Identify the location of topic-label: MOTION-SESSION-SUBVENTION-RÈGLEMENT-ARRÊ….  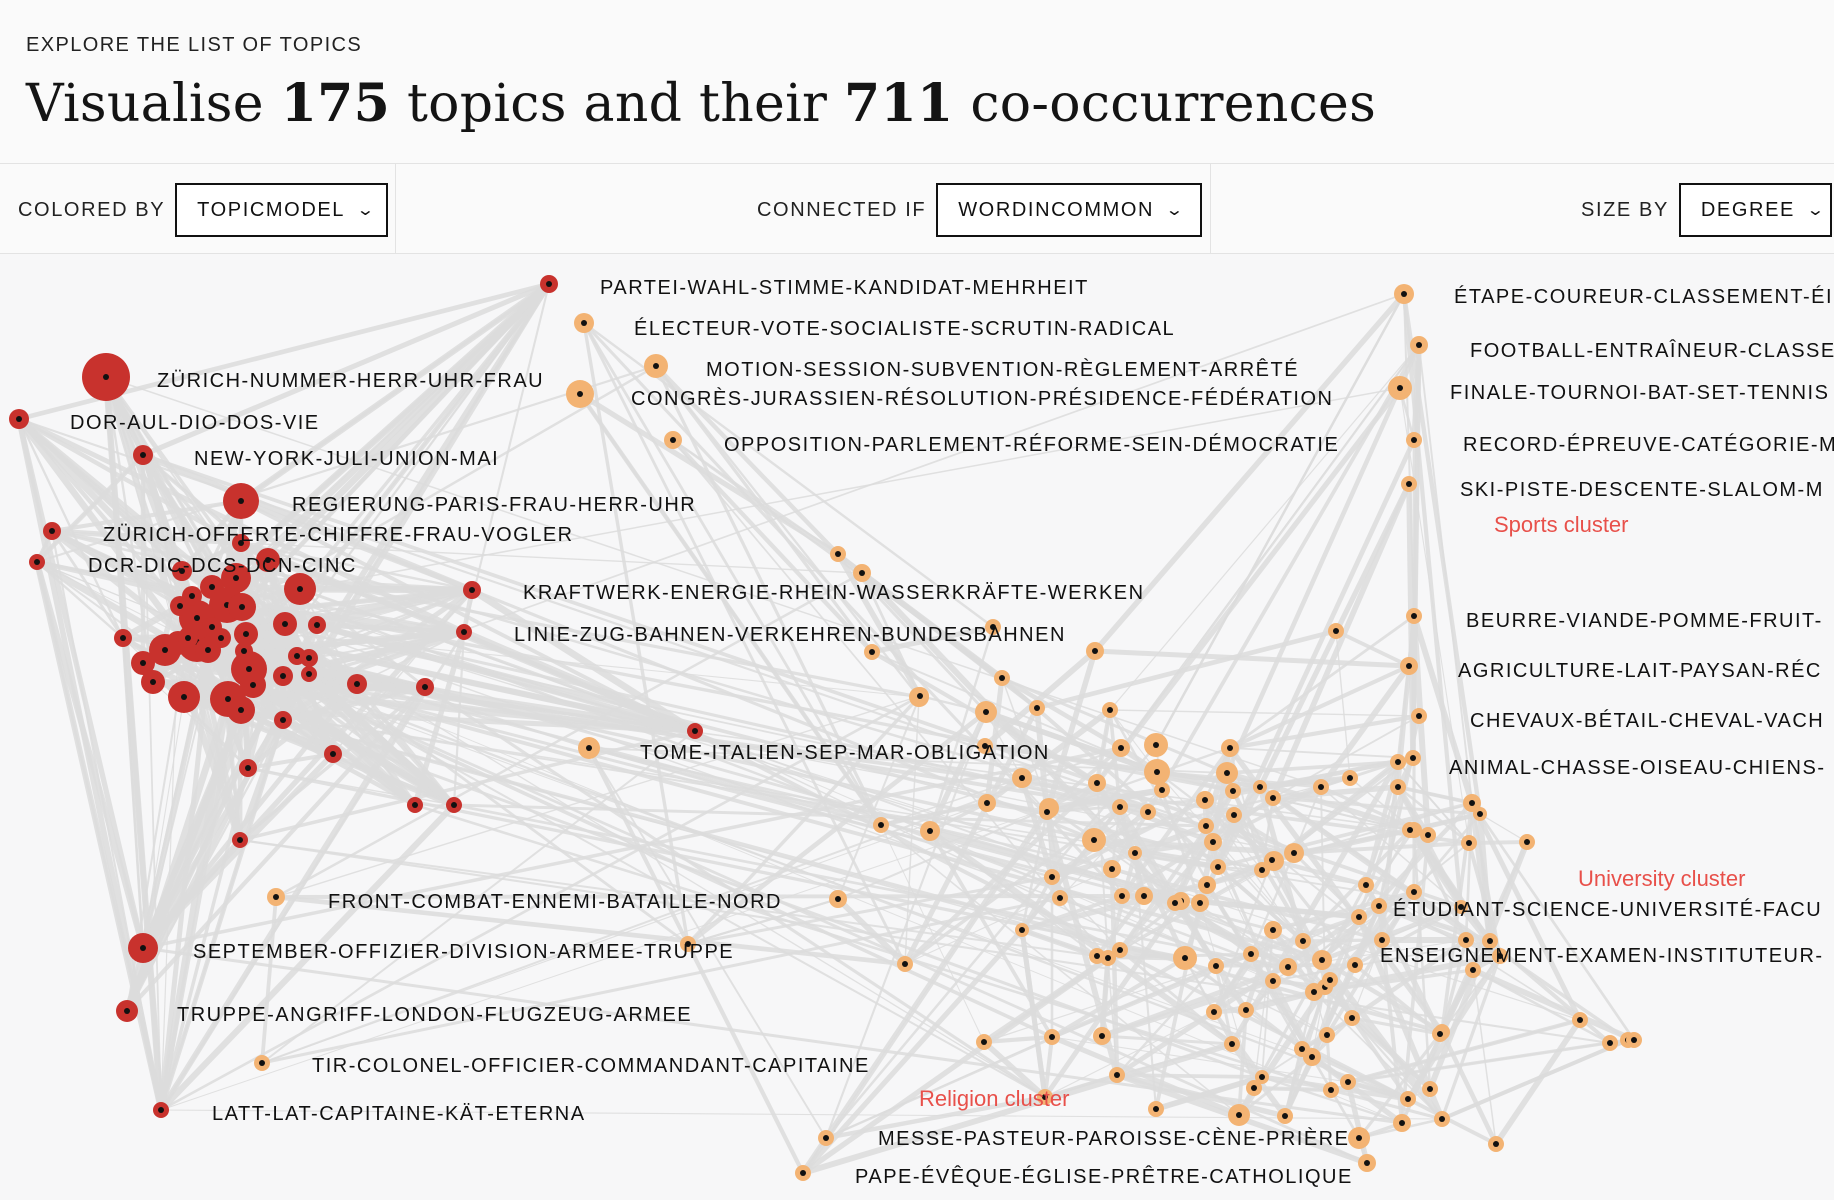
(1002, 369).